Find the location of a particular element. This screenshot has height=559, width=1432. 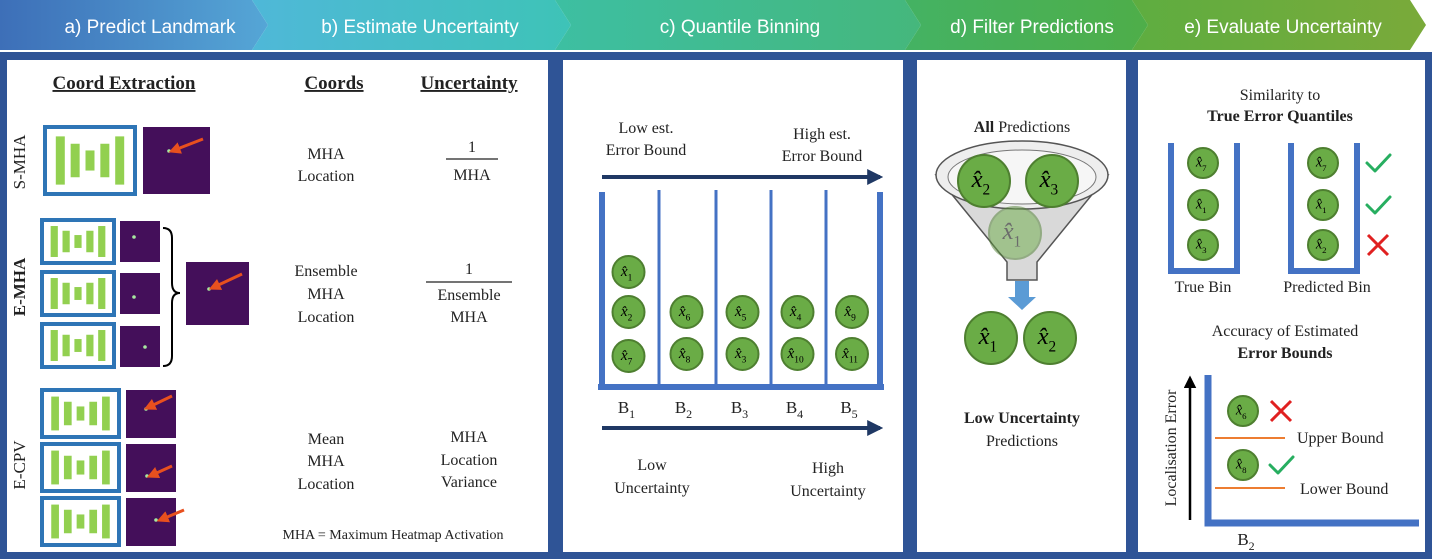

funnel-nodes: x̂2 x̂3 x̂1 is located at coordinates (1018, 207).